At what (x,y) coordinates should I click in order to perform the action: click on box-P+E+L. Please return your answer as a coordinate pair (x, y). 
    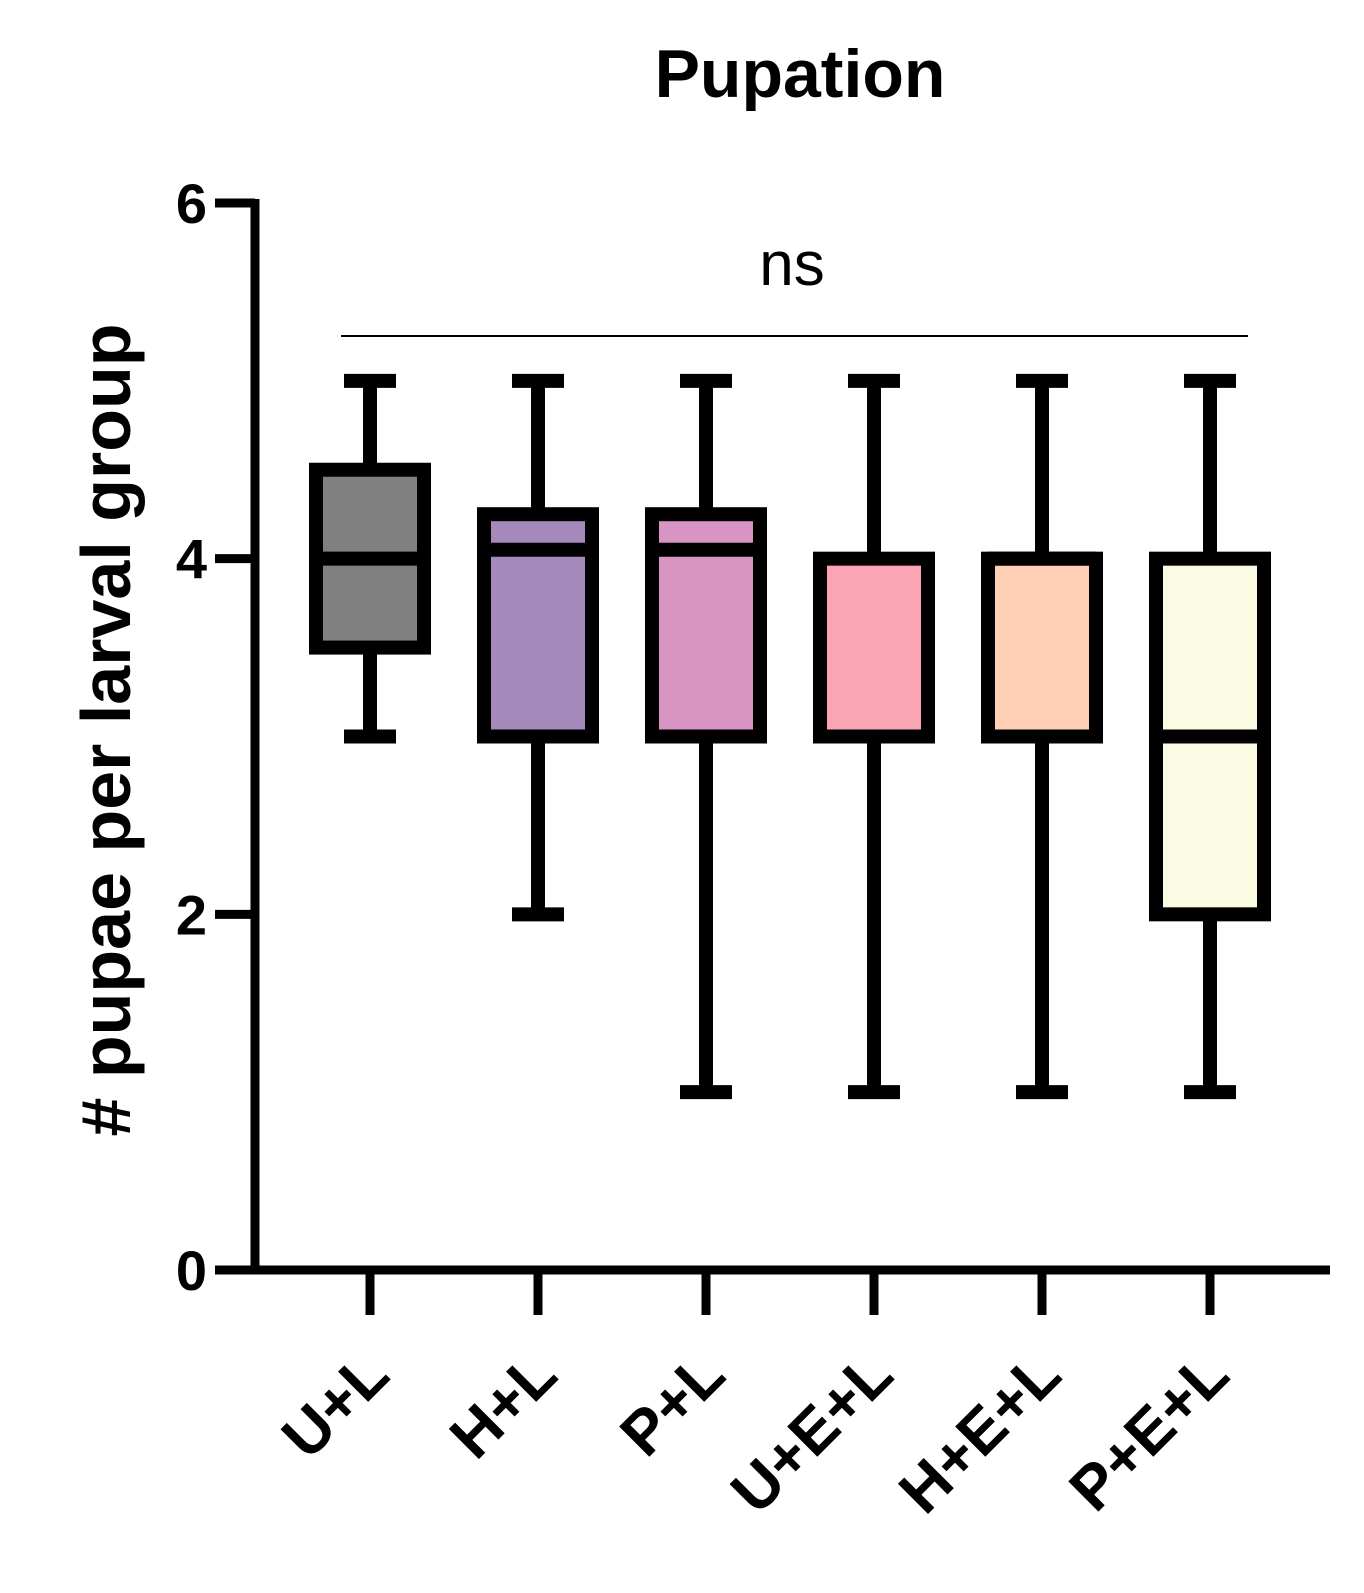
    Looking at the image, I should click on (1210, 736).